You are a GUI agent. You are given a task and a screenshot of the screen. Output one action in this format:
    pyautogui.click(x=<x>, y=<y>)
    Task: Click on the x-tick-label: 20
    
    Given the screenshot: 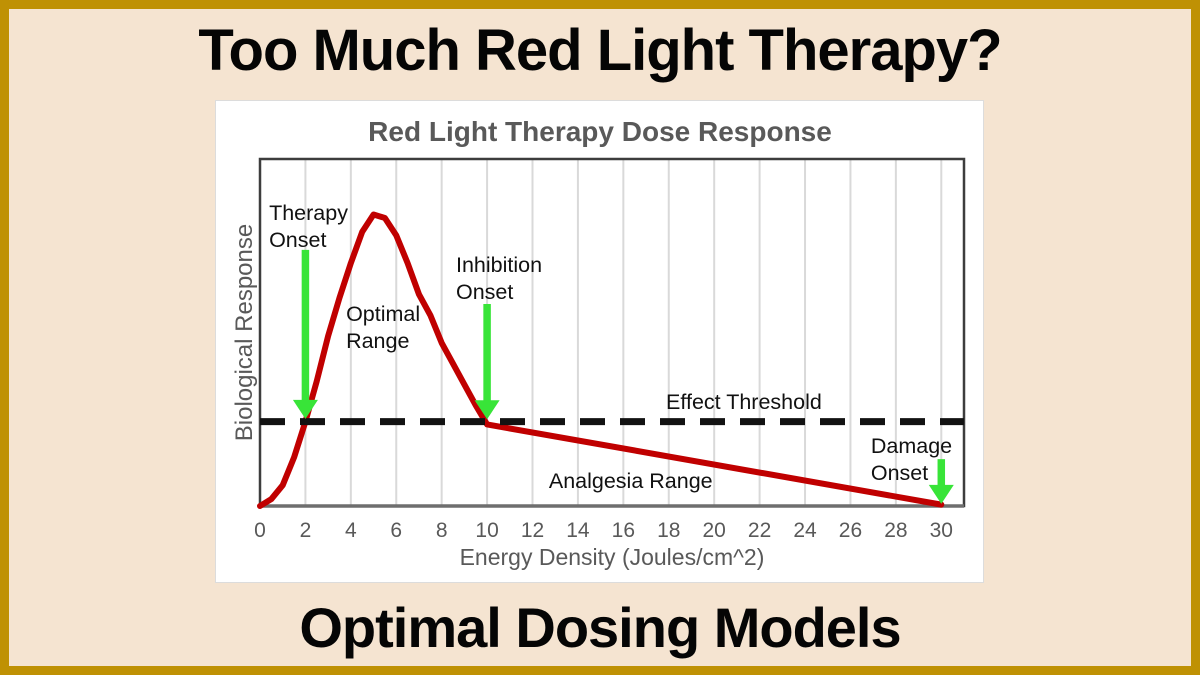 What is the action you would take?
    pyautogui.click(x=714, y=530)
    